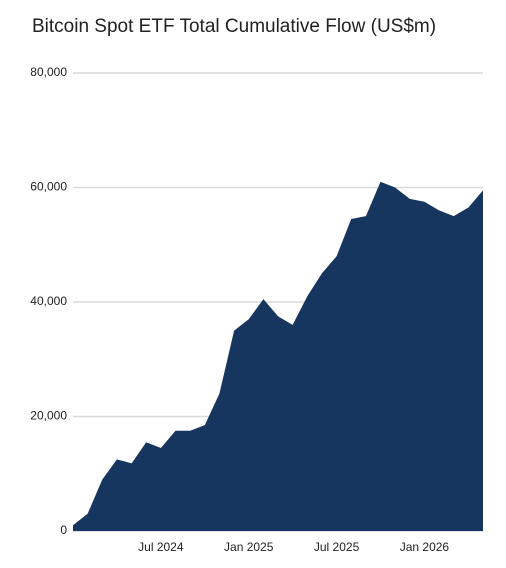  Describe the element at coordinates (48, 72) in the screenshot. I see `y-tick-label: 80,000` at that location.